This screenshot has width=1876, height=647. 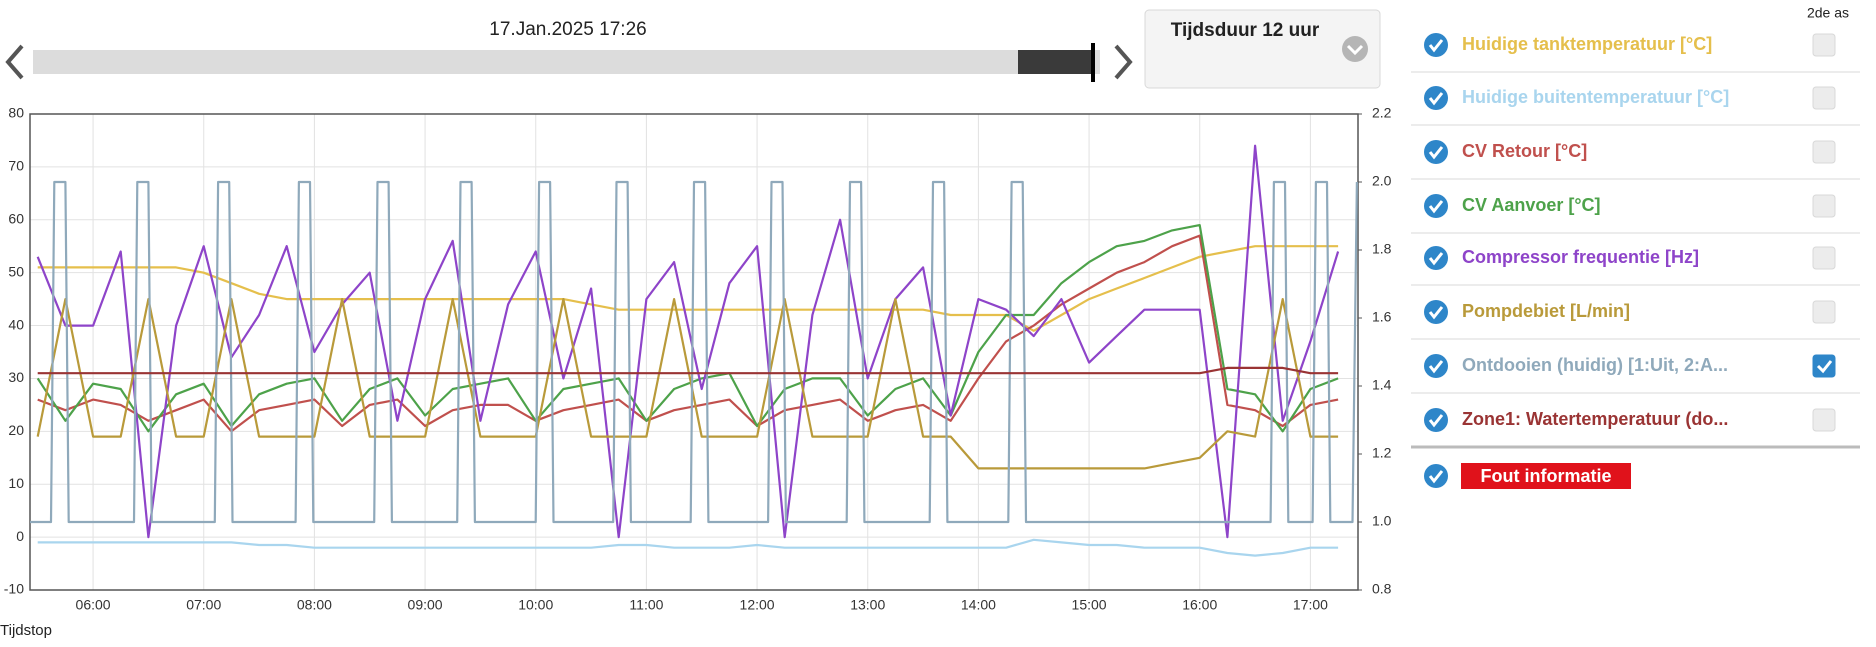 I want to click on y-tick-label: 40, so click(x=16, y=324).